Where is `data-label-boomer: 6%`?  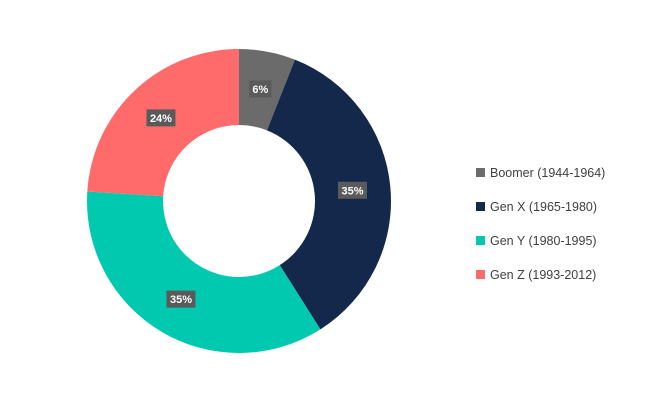
data-label-boomer: 6% is located at coordinates (260, 89).